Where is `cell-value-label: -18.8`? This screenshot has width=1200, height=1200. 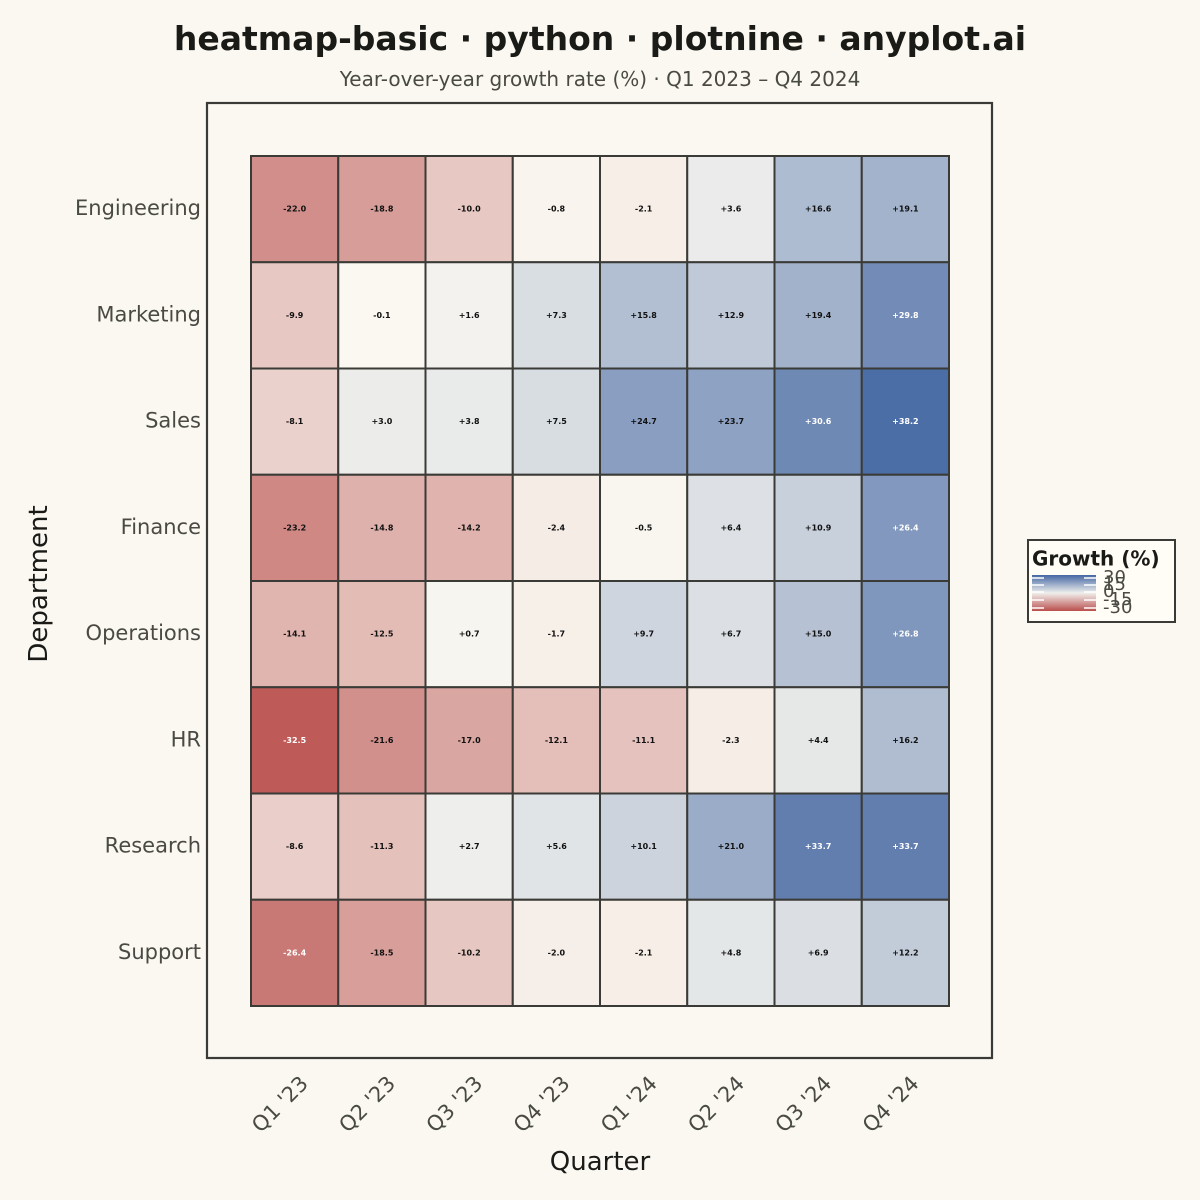
cell-value-label: -18.8 is located at coordinates (381, 209).